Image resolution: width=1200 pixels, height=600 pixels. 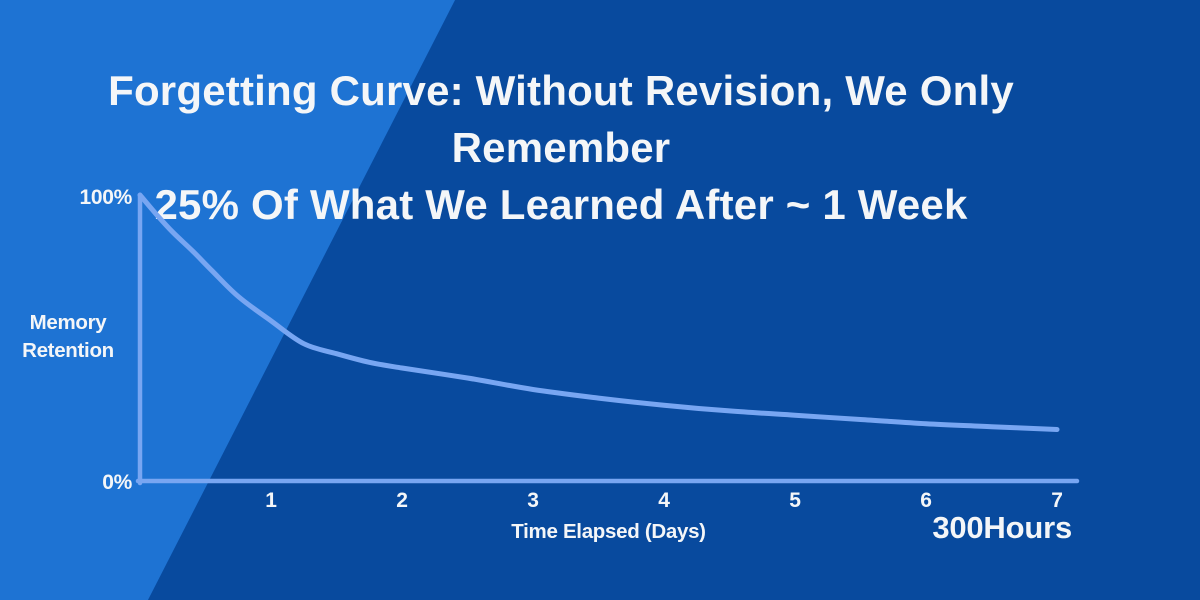 What do you see at coordinates (105, 197) in the screenshot?
I see `y-tick-label-100: 100%` at bounding box center [105, 197].